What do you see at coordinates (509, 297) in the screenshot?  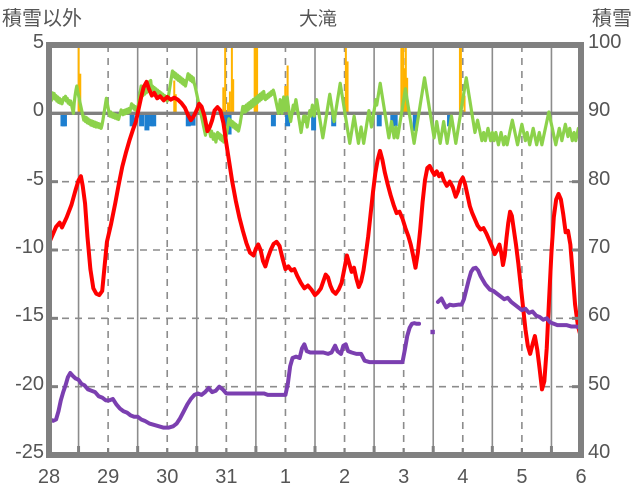 I see `dewpoint-line-segment-b` at bounding box center [509, 297].